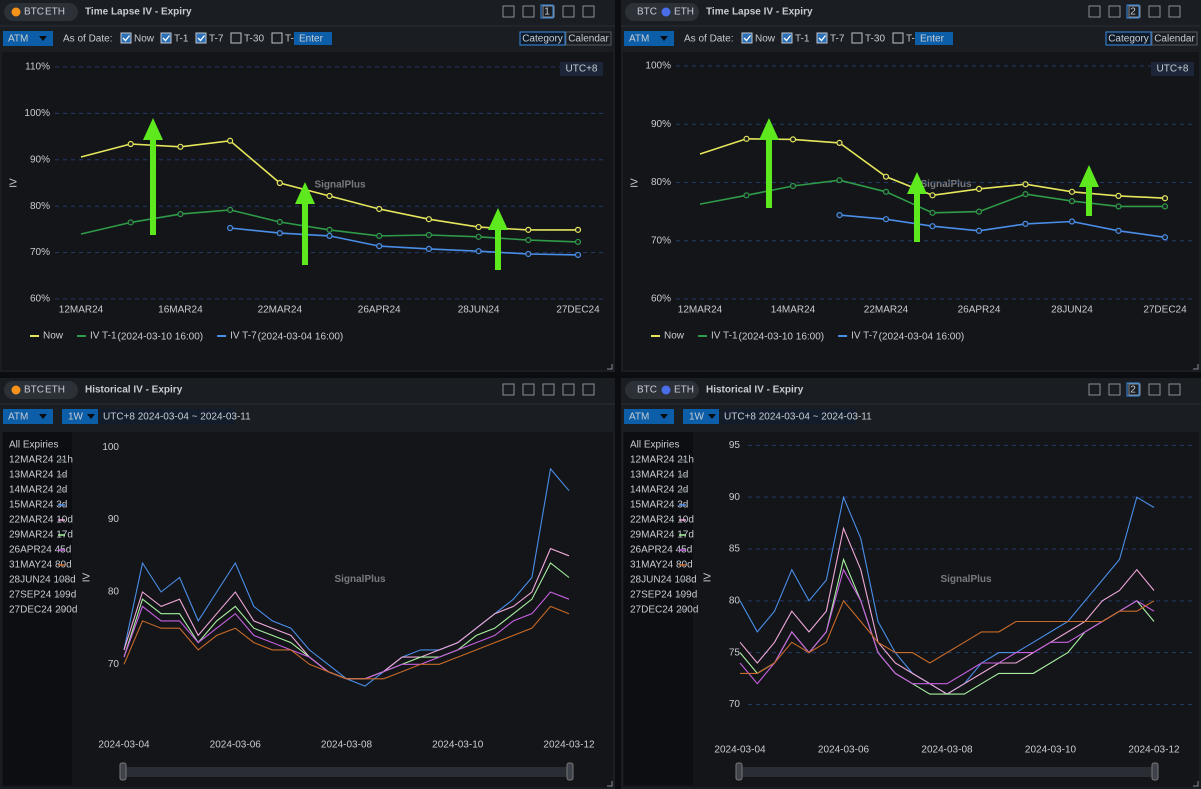 The image size is (1201, 789). Describe the element at coordinates (661, 299) in the screenshot. I see `y-tick-label: 60%` at that location.